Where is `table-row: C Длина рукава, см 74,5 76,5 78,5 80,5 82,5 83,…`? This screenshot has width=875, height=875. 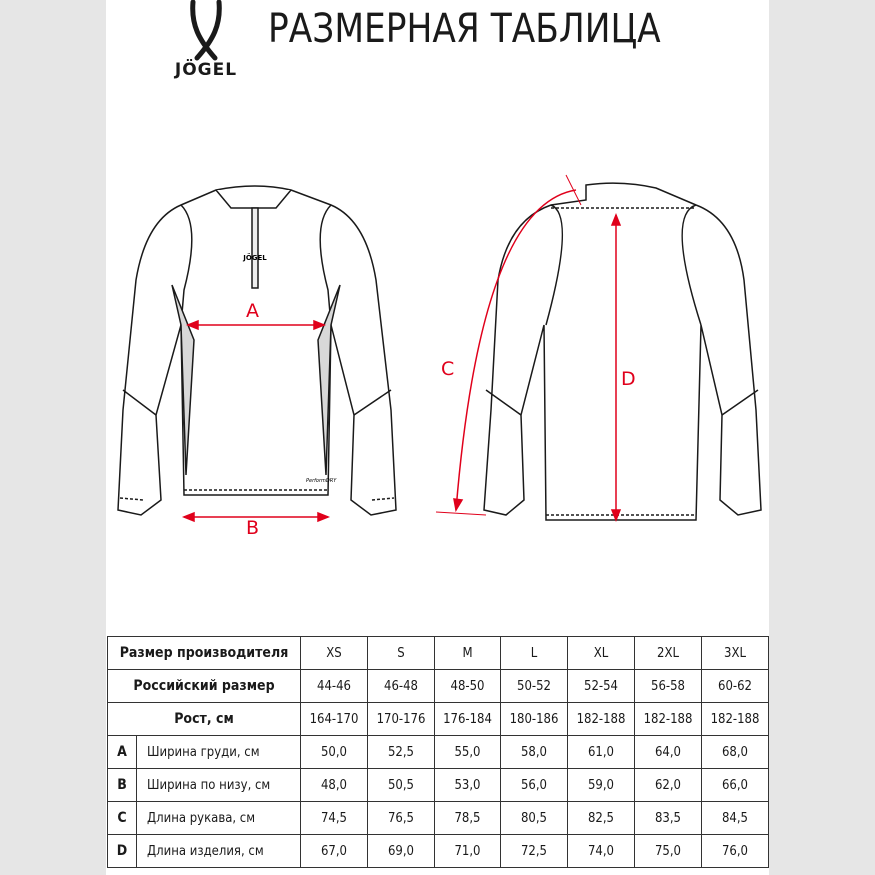 table-row: C Длина рукава, см 74,5 76,5 78,5 80,5 82,5 83,… is located at coordinates (438, 818).